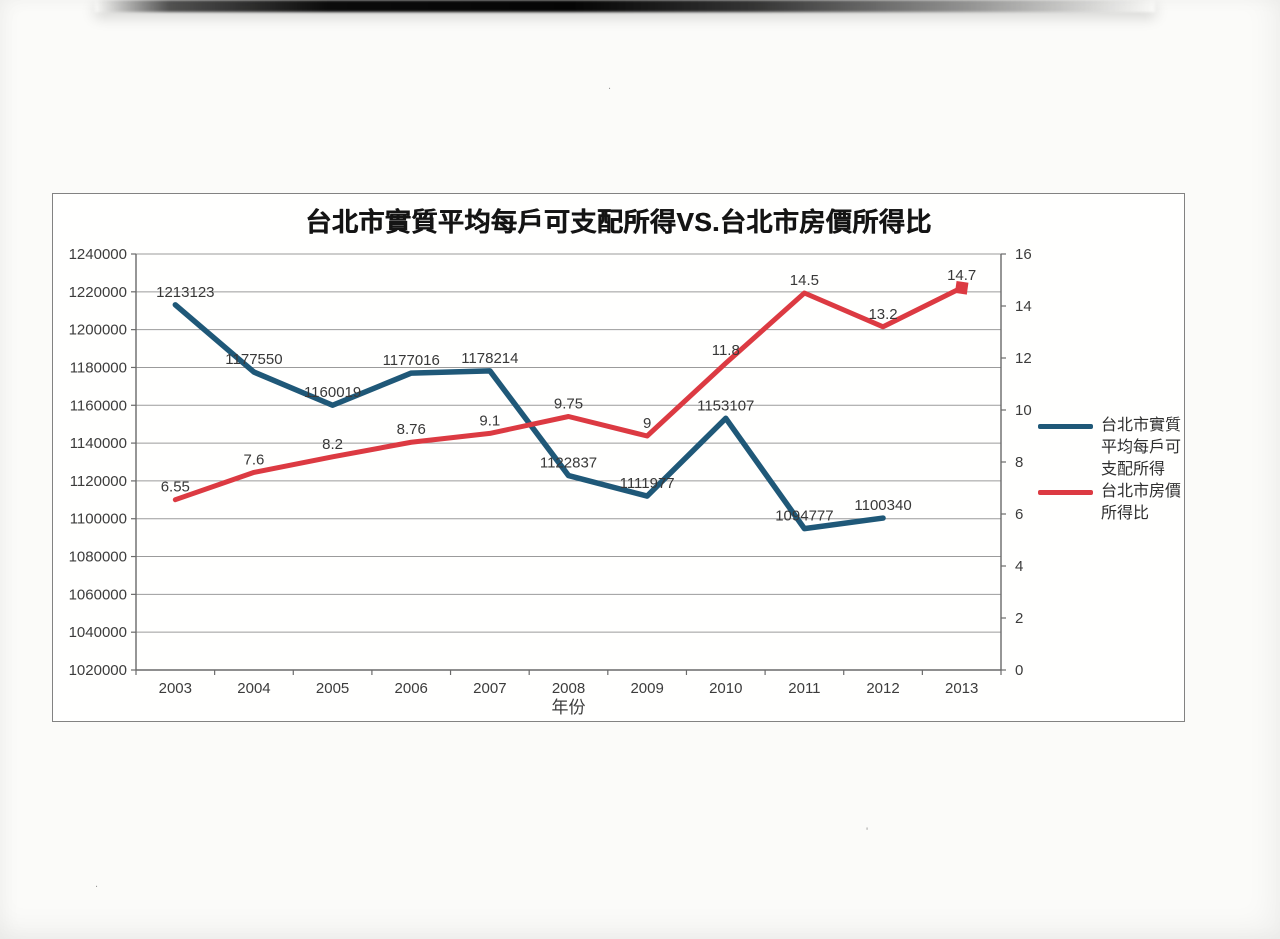 The height and width of the screenshot is (939, 1280). What do you see at coordinates (726, 350) in the screenshot?
I see `ratio-data-label: 11.8` at bounding box center [726, 350].